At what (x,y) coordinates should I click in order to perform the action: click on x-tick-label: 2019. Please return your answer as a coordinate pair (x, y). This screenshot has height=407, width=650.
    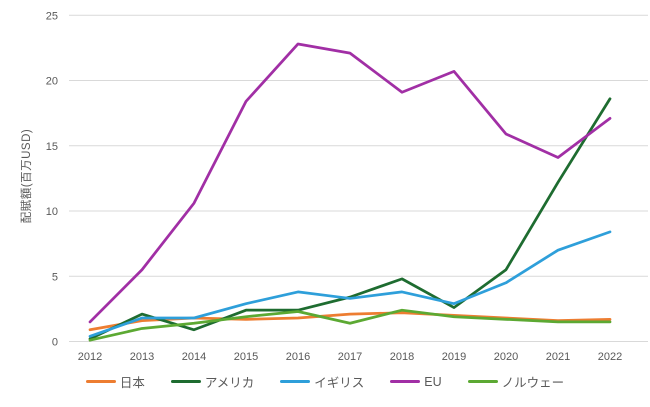
    Looking at the image, I should click on (454, 357).